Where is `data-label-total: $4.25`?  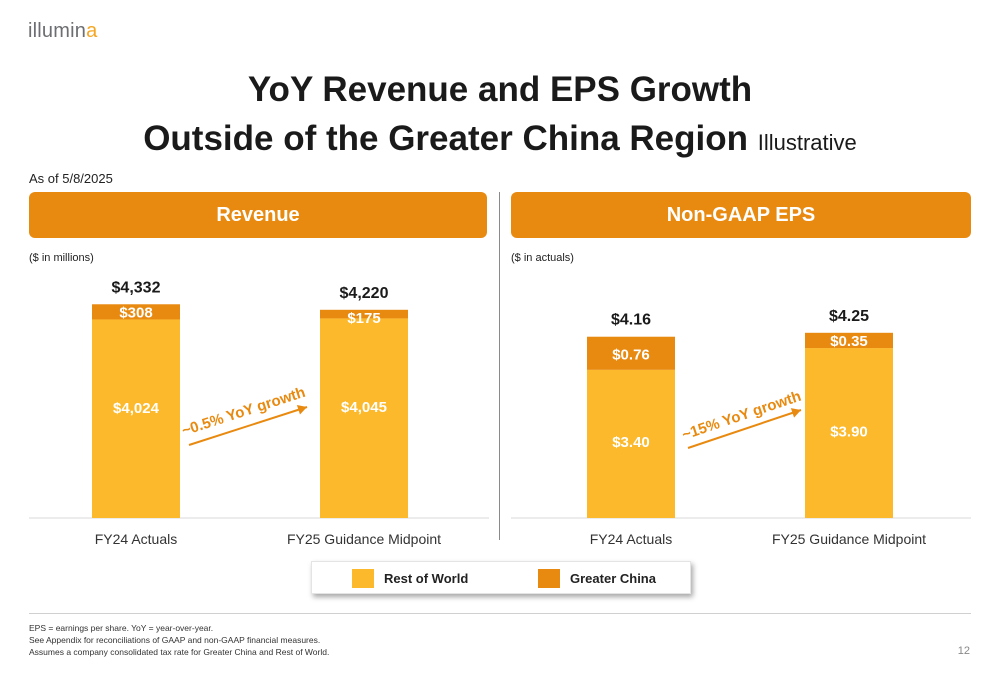
data-label-total: $4.25 is located at coordinates (849, 316).